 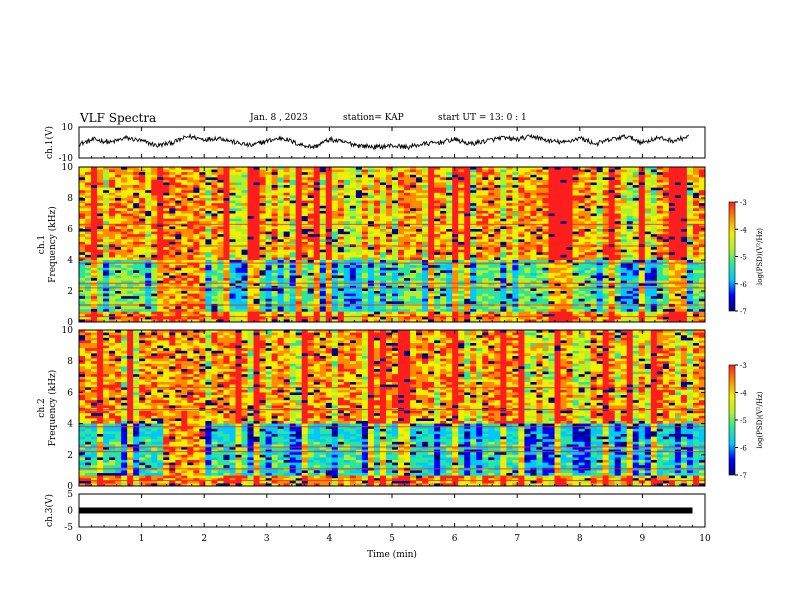 What do you see at coordinates (705, 539) in the screenshot?
I see `xtick-label: 10` at bounding box center [705, 539].